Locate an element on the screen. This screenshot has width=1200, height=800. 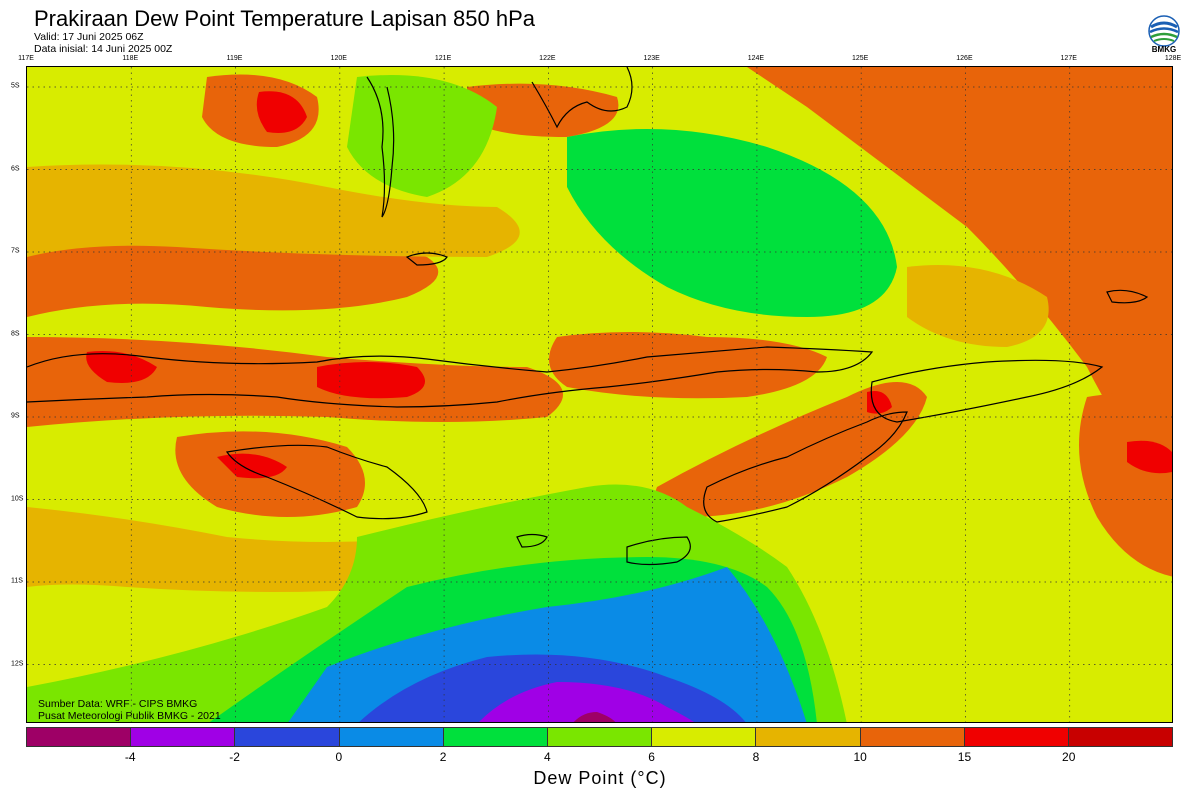
legend-tick-label: 6 is located at coordinates (651, 757).